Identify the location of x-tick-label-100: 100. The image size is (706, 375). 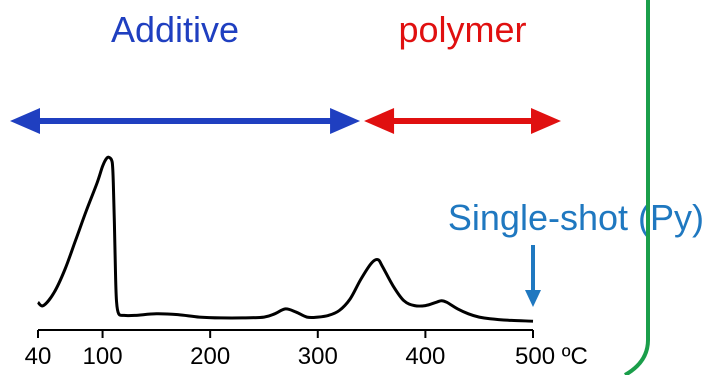
(103, 356).